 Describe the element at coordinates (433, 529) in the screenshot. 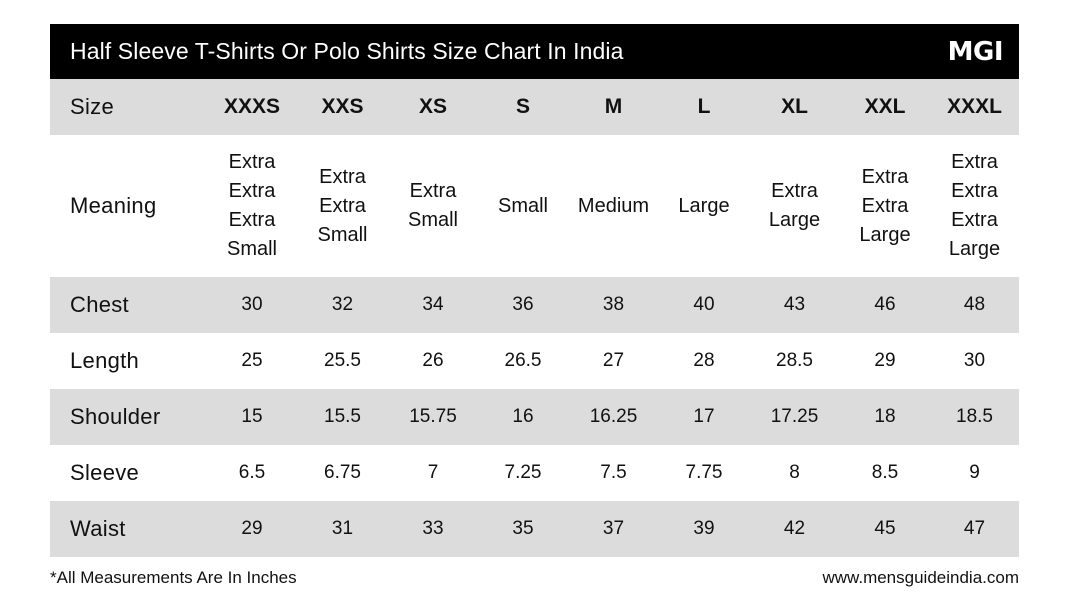

I see `measurement-cell: 33` at that location.